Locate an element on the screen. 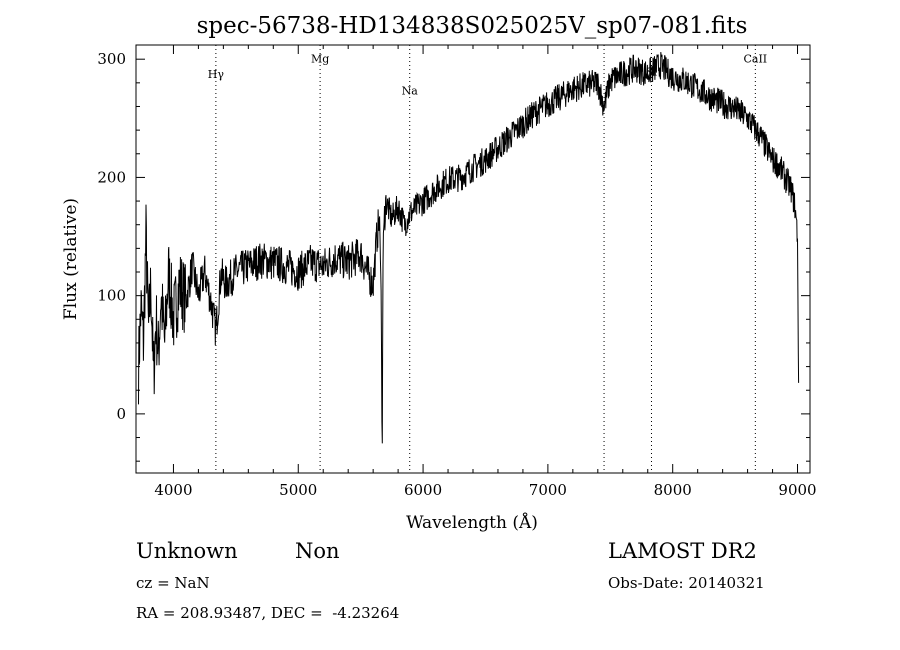 This screenshot has height=650, width=900. spectral-line-label: Mg is located at coordinates (320, 59).